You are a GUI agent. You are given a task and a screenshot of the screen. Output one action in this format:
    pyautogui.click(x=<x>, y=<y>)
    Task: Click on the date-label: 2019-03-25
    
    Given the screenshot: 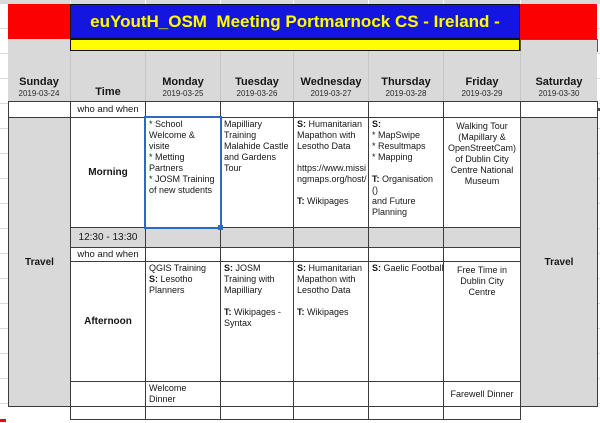 What is the action you would take?
    pyautogui.click(x=183, y=93)
    